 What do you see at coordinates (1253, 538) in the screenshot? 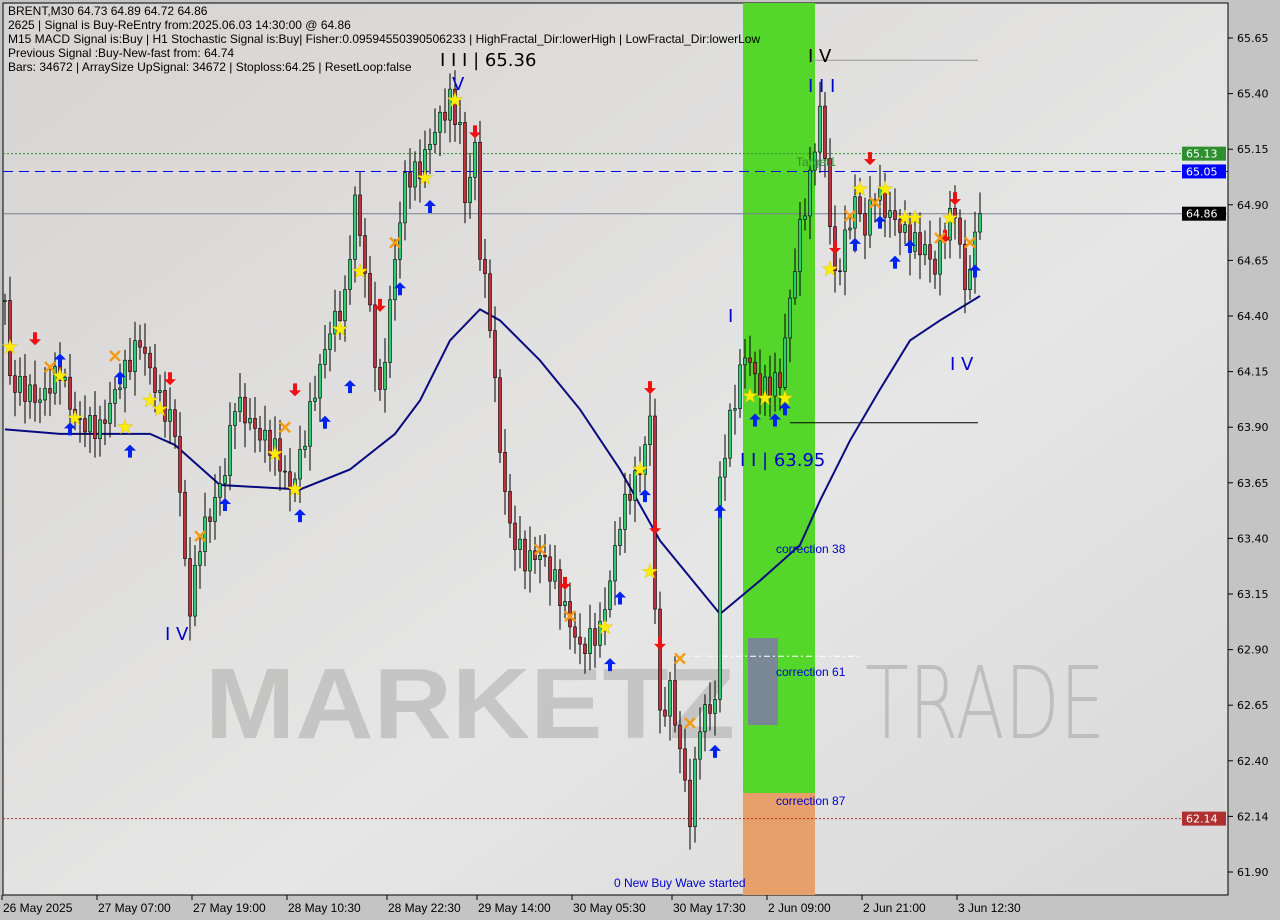
I see `y-tick-label: 63.40` at bounding box center [1253, 538].